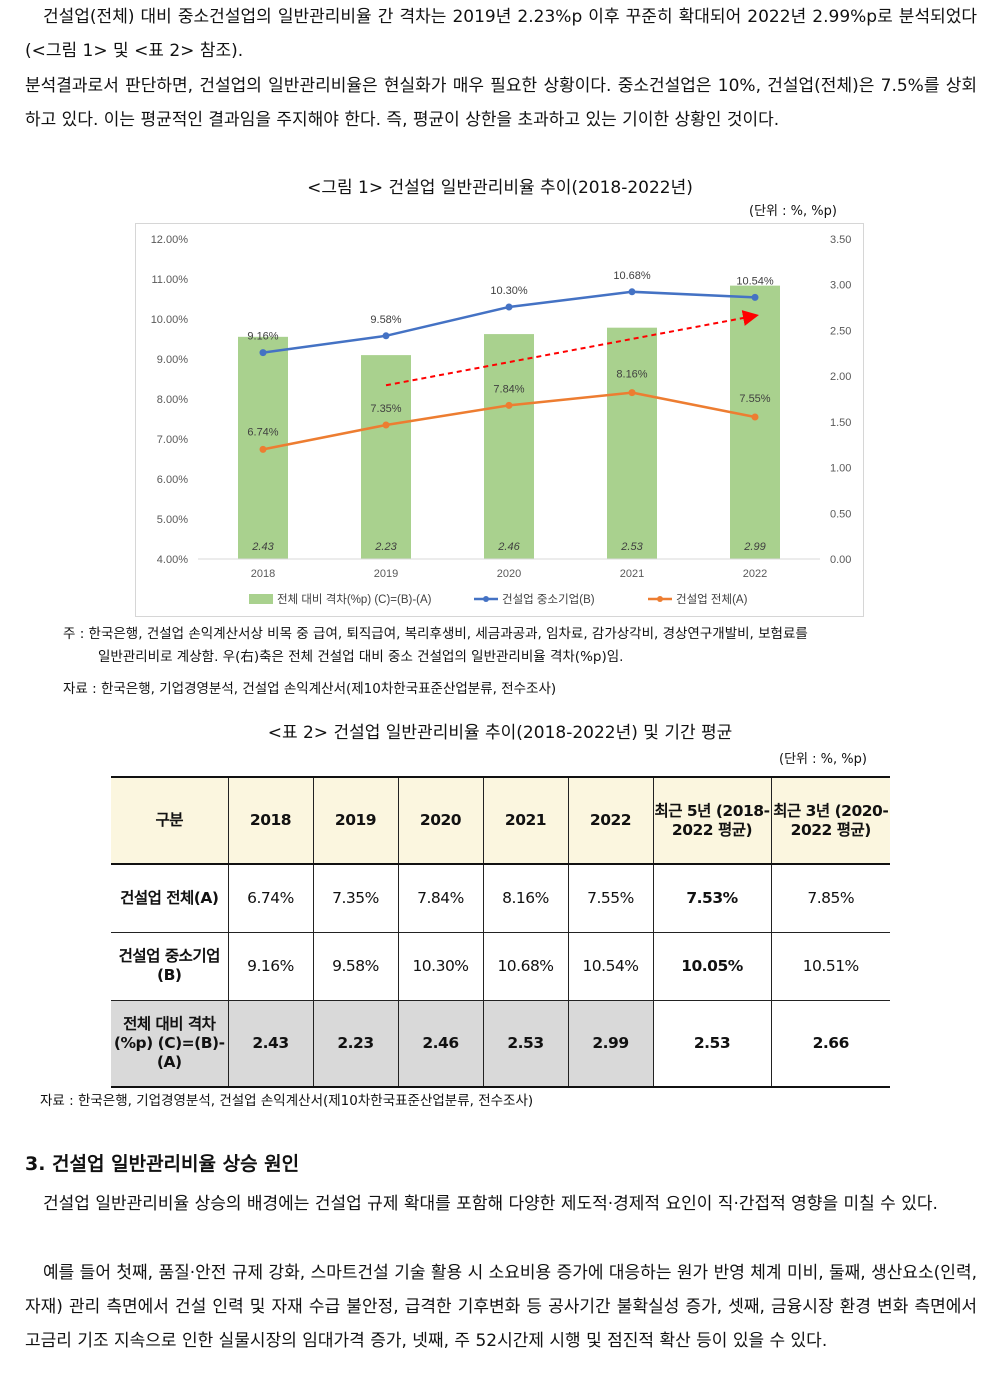 The width and height of the screenshot is (1000, 1383). I want to click on table-cell: 2.46, so click(441, 1044).